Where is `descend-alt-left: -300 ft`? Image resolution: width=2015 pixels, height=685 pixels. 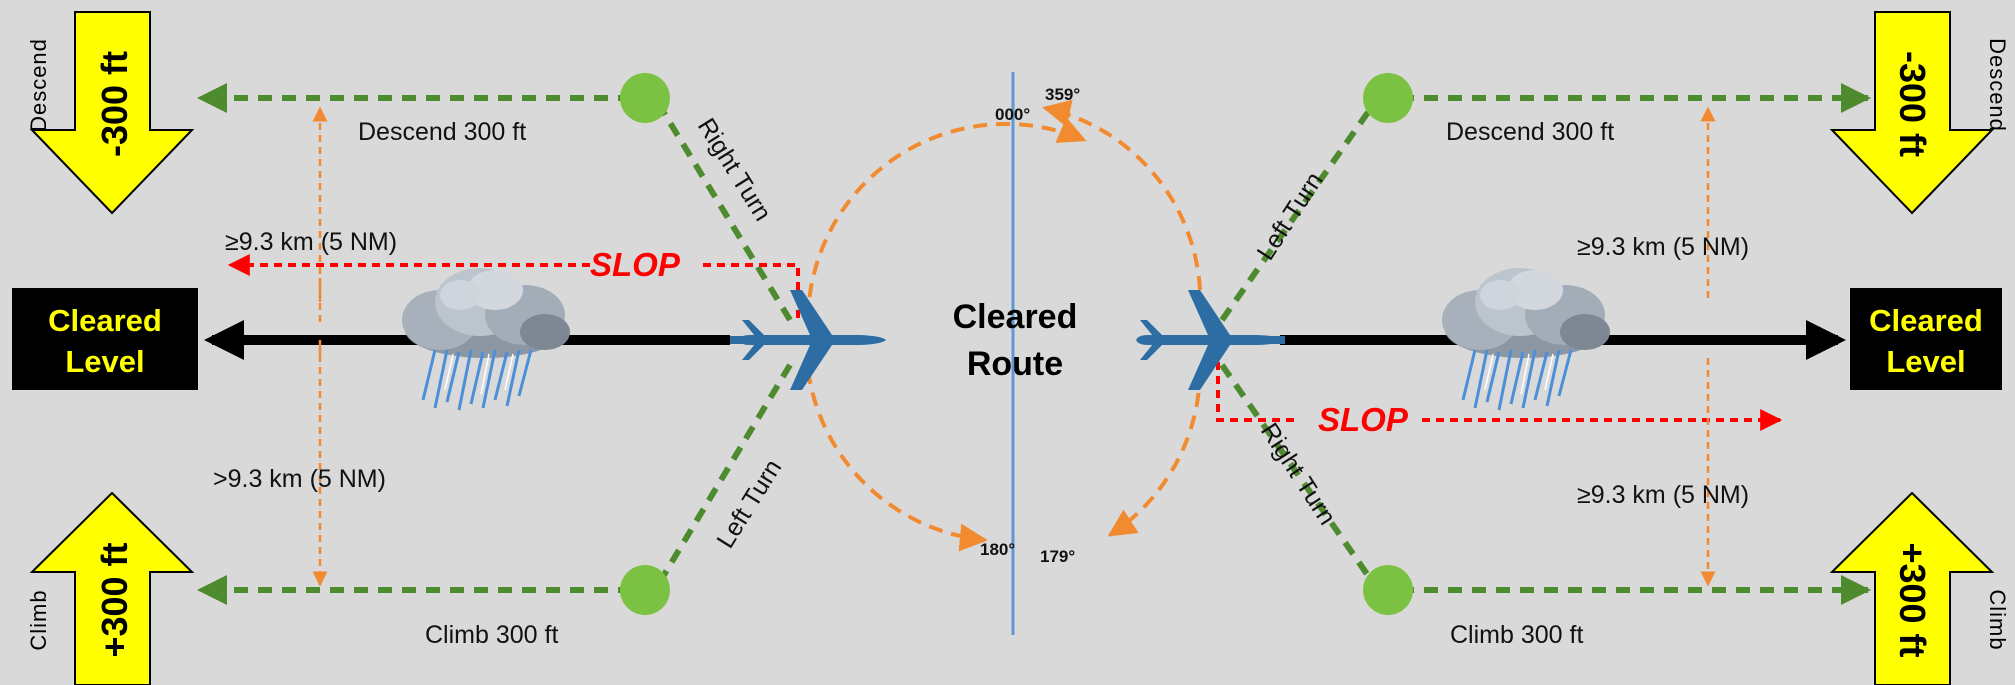
descend-alt-left: -300 ft is located at coordinates (114, 104).